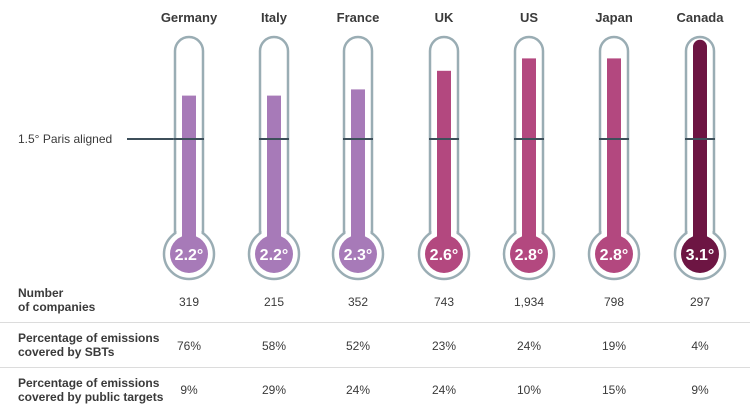 The height and width of the screenshot is (412, 750). I want to click on bar-uk, so click(444, 157).